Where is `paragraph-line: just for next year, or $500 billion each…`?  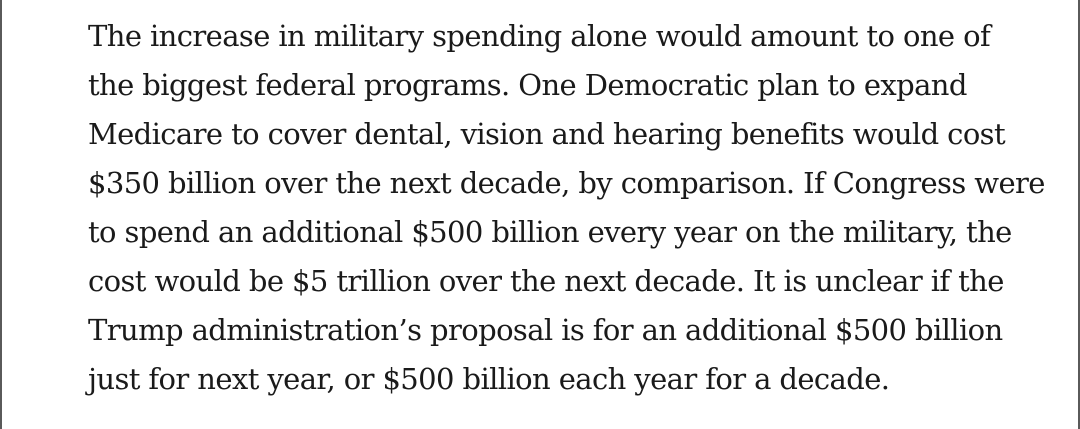
paragraph-line: just for next year, or $500 billion each… is located at coordinates (489, 379).